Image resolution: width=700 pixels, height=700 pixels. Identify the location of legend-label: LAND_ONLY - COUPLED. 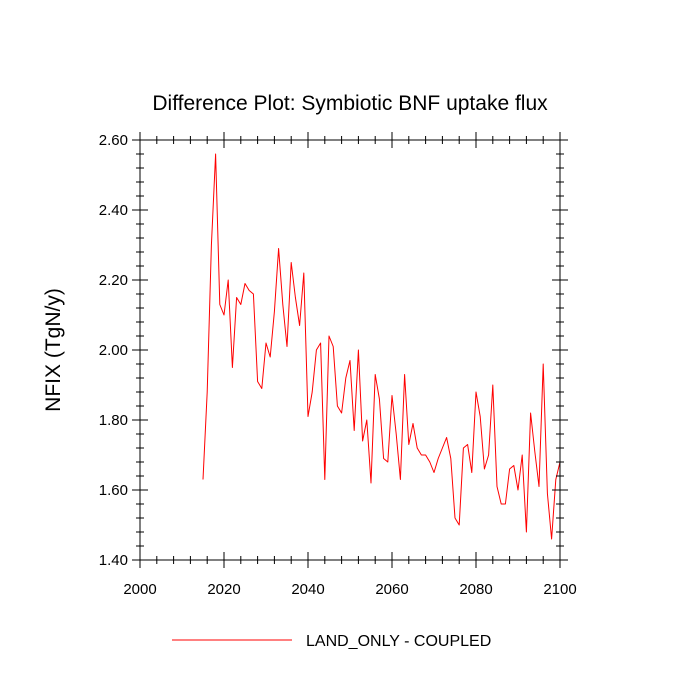
(398, 641).